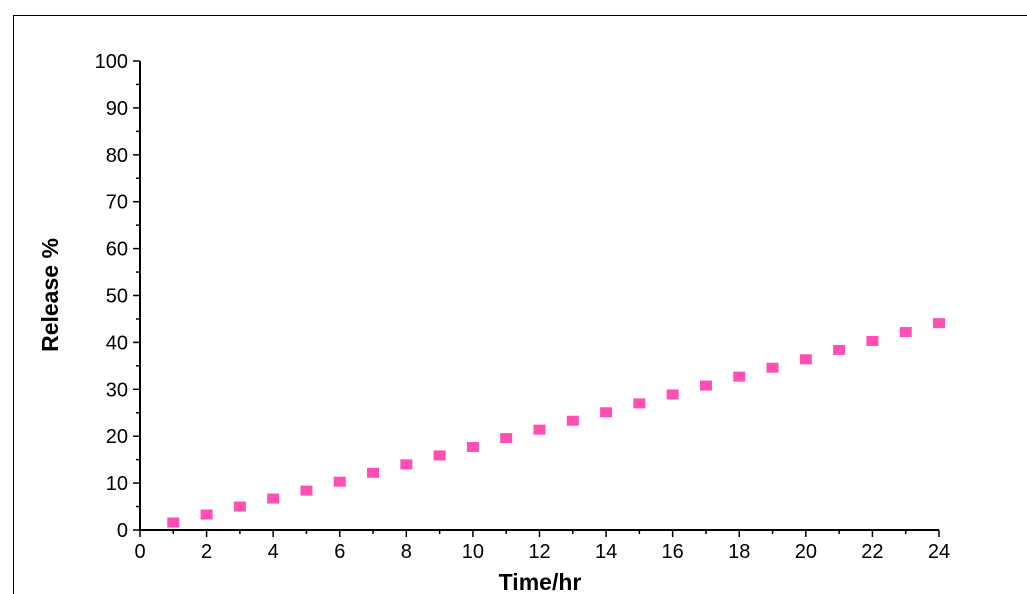 This screenshot has height=594, width=1027. Describe the element at coordinates (540, 581) in the screenshot. I see `x-axis-title: Time/hr` at that location.